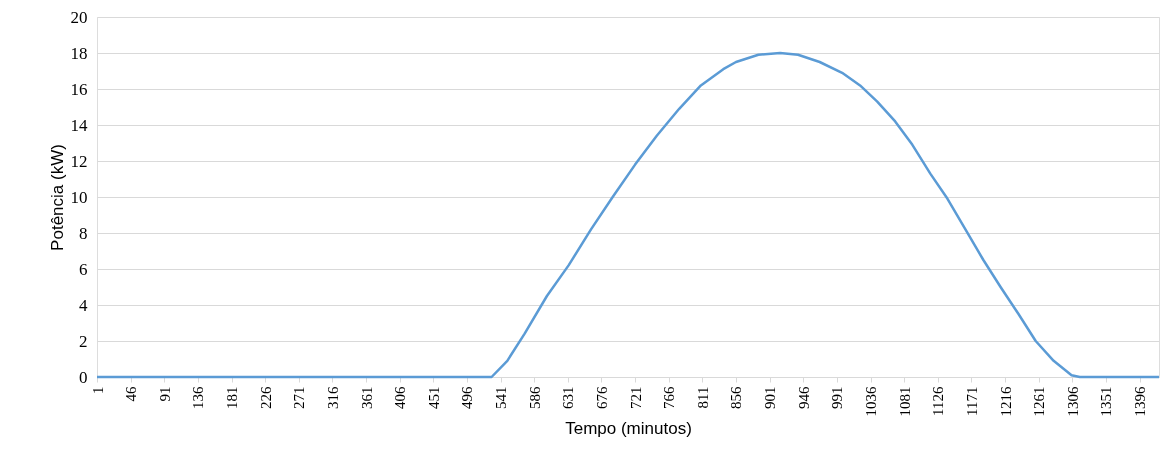  I want to click on x-tick-label: 676, so click(601, 397).